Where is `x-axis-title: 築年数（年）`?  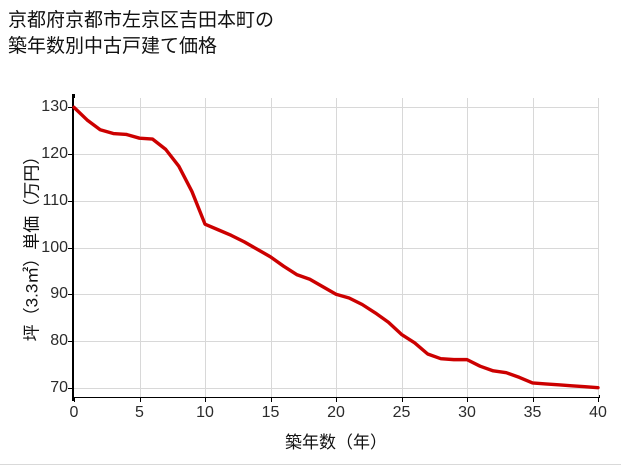
x-axis-title: 築年数（年） is located at coordinates (336, 442).